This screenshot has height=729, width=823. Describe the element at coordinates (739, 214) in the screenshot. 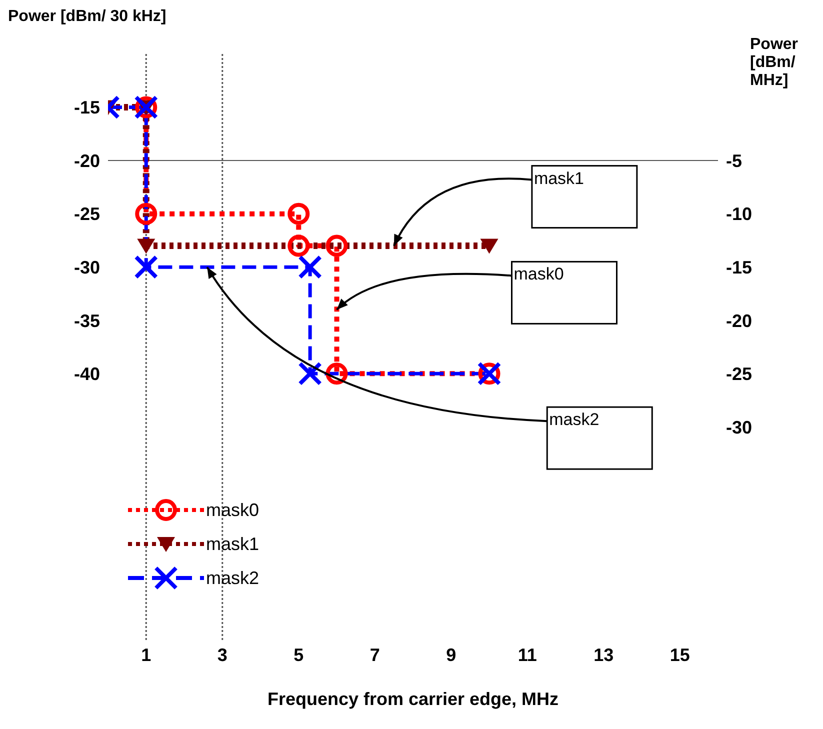

I see `y2-tick-label: -10` at that location.